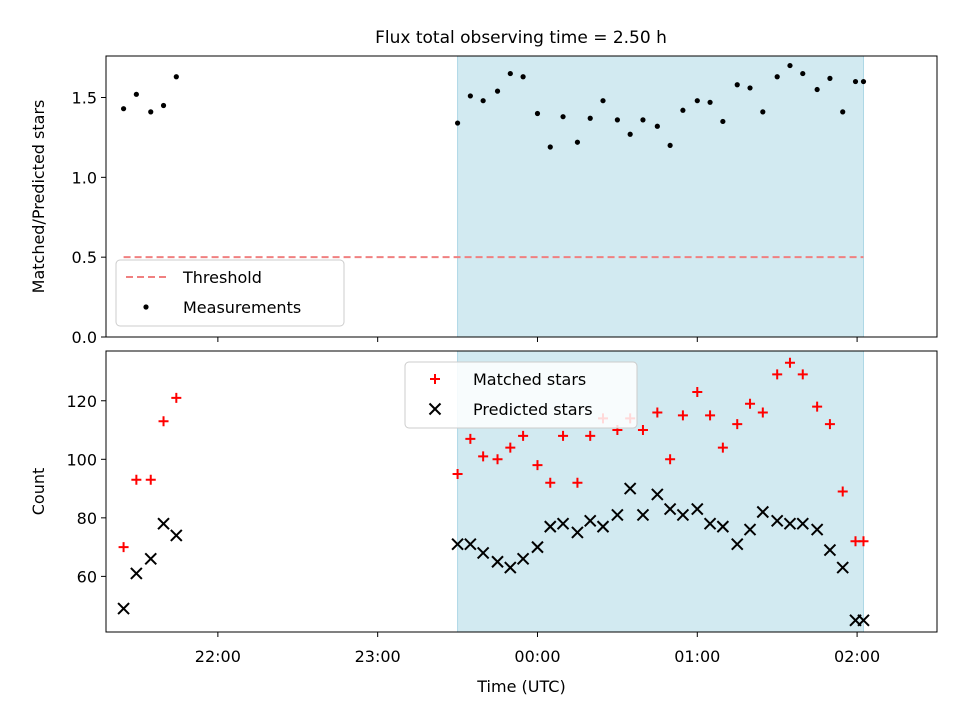  What do you see at coordinates (520, 686) in the screenshot?
I see `x-axis-label: Time (UTC)` at bounding box center [520, 686].